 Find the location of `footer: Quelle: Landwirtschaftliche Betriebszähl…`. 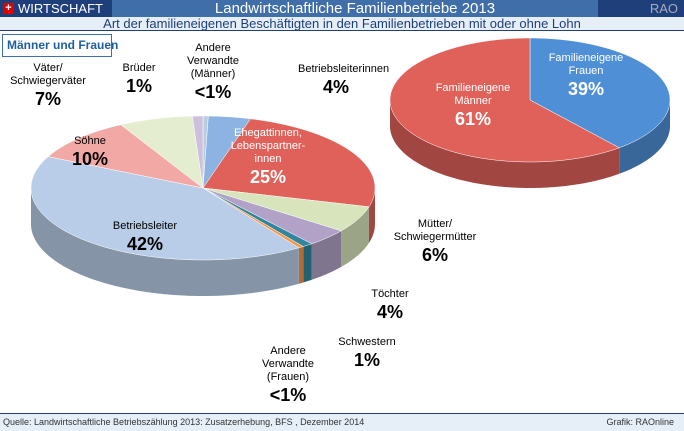

footer: Quelle: Landwirtschaftliche Betriebszähl… is located at coordinates (342, 422).